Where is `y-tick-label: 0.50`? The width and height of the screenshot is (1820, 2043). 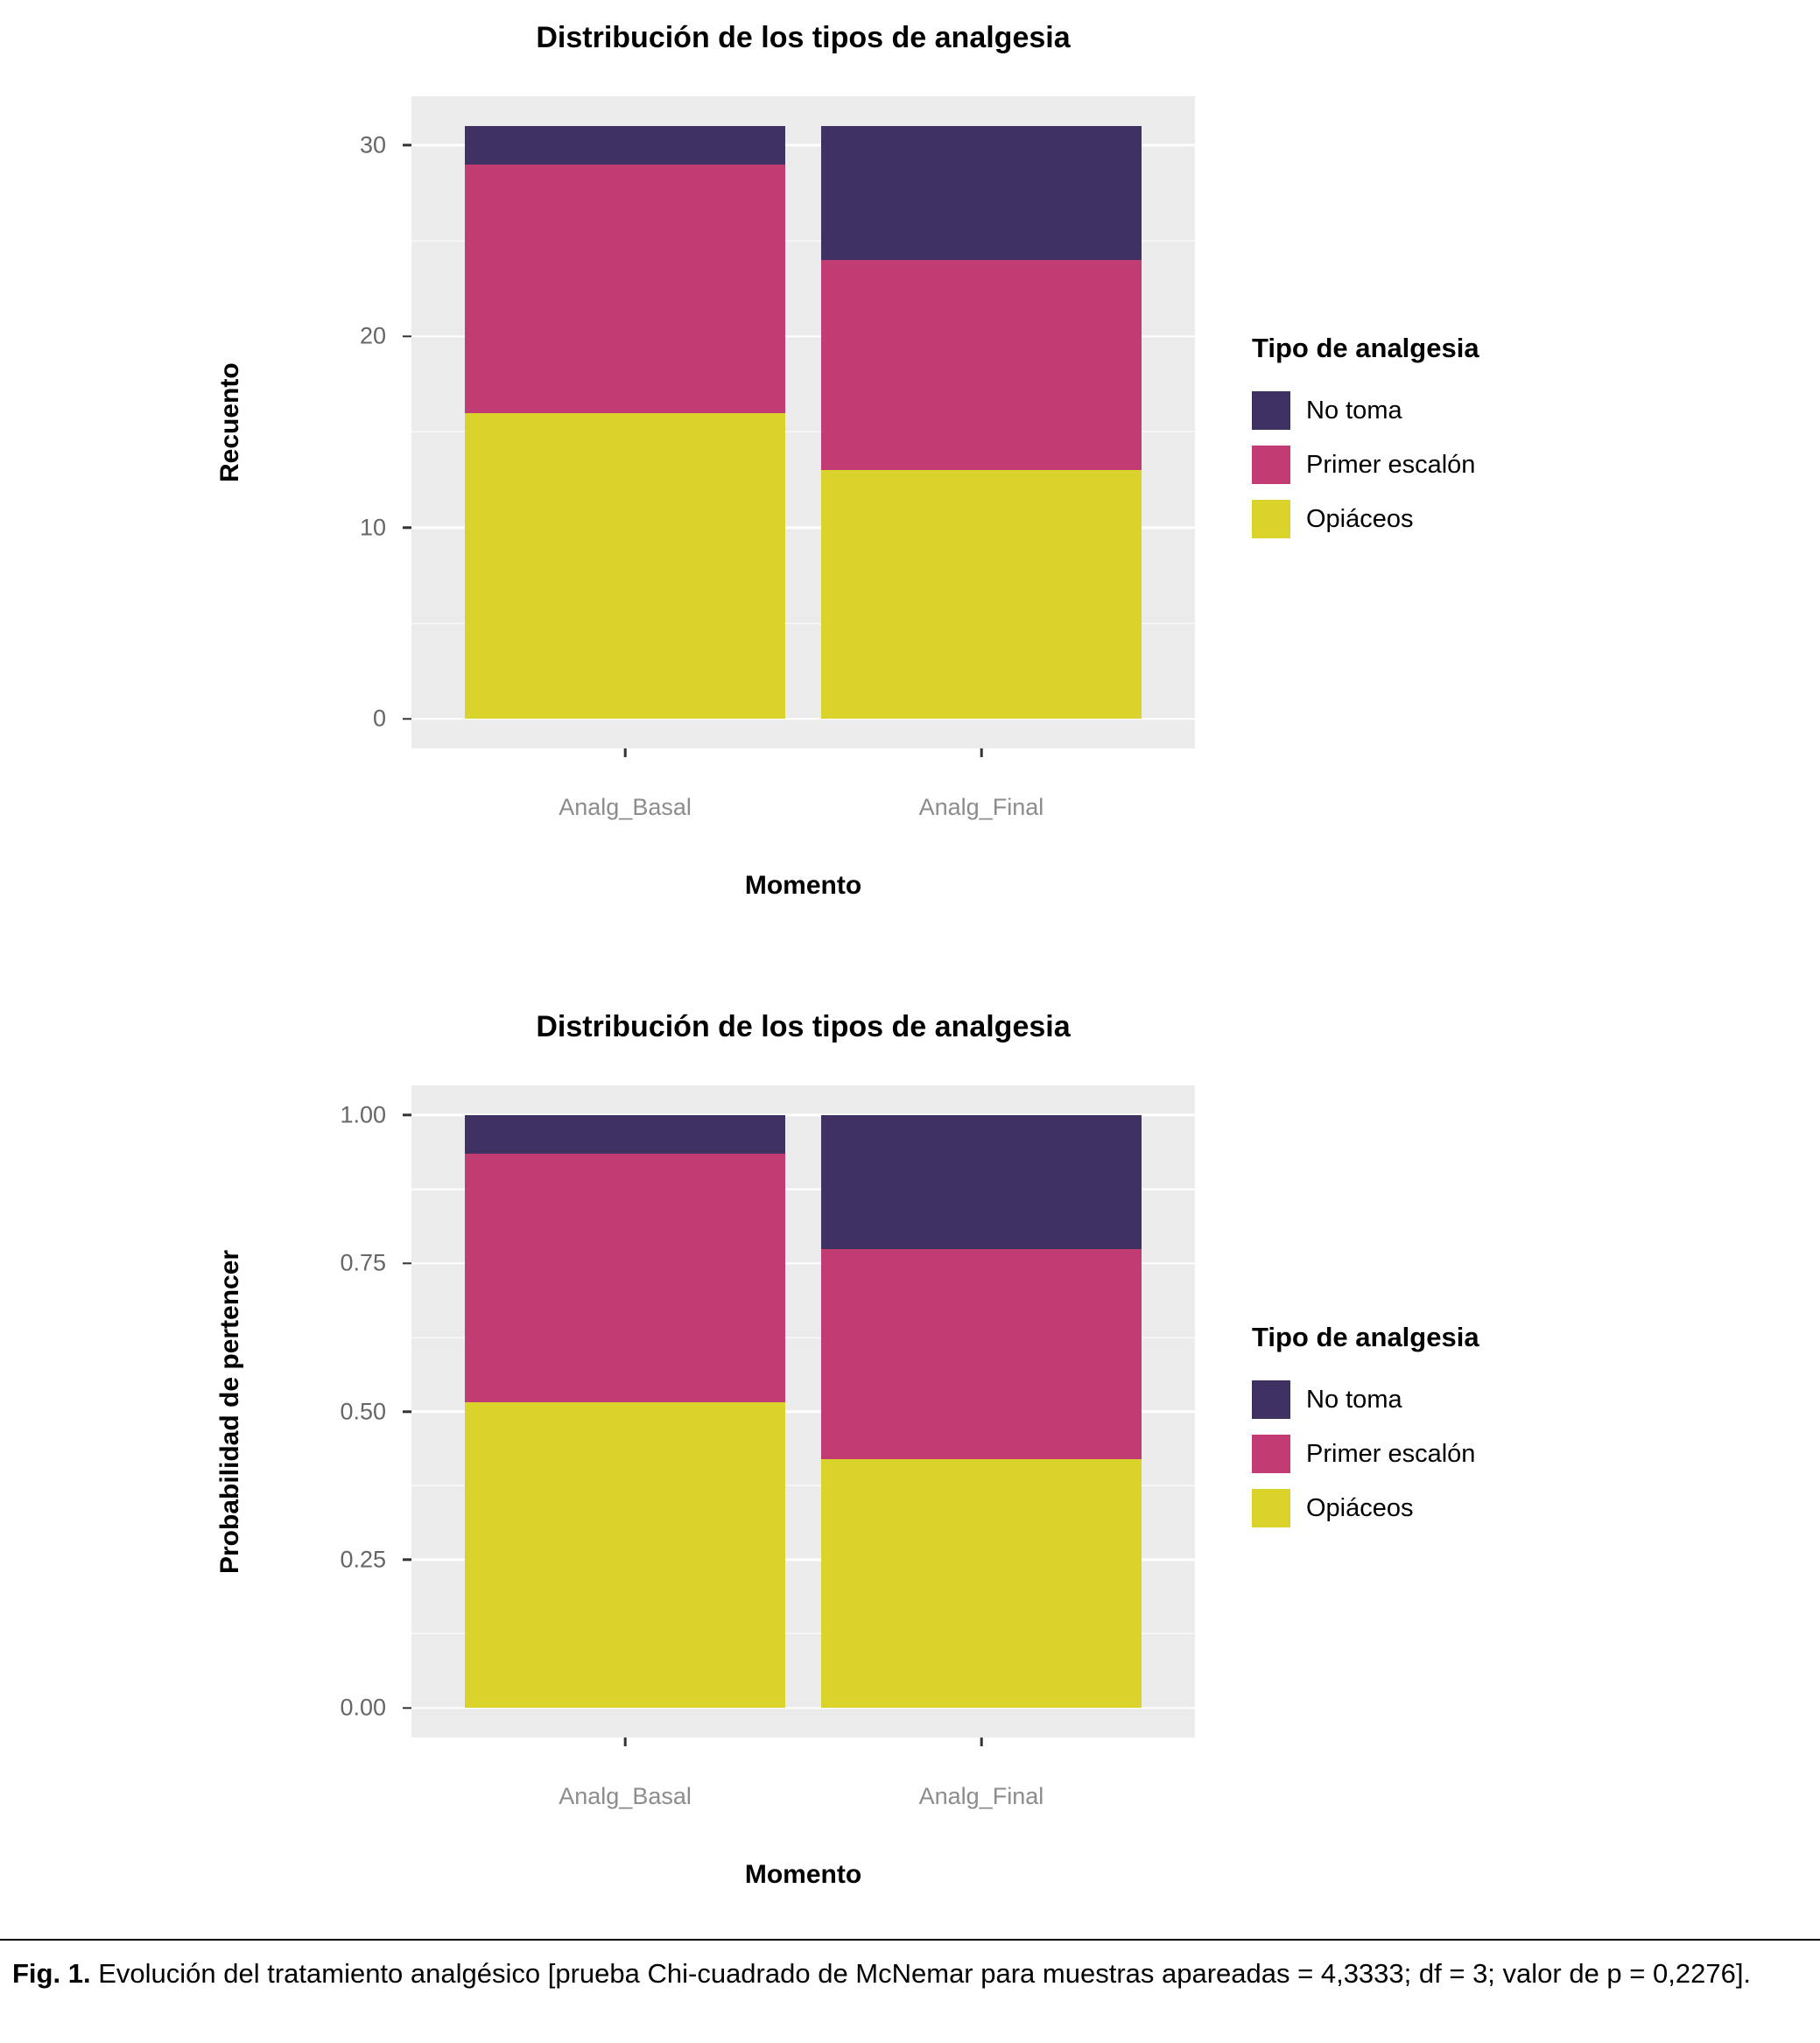
y-tick-label: 0.50 is located at coordinates (363, 1411).